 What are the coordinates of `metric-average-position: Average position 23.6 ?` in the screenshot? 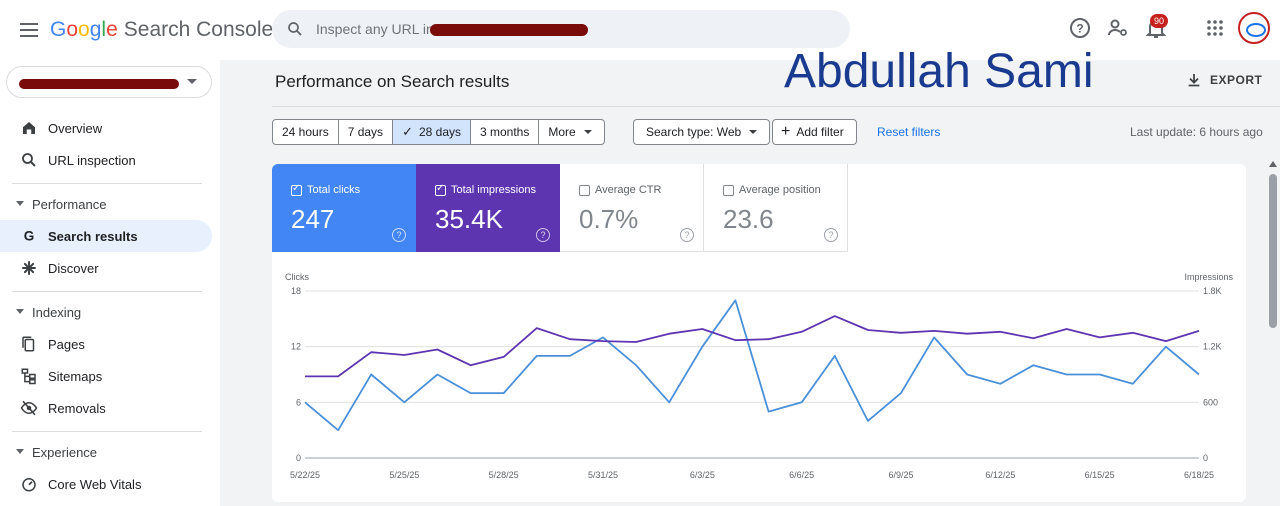 It's located at (776, 208).